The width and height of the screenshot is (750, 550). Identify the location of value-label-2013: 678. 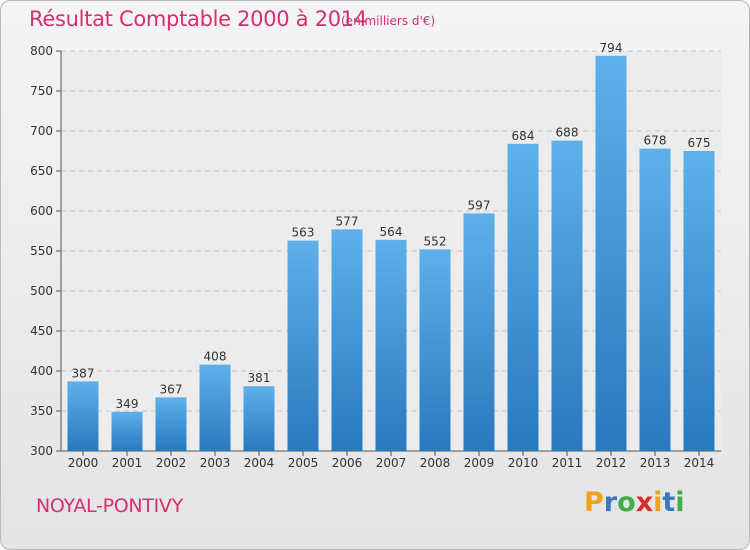
(655, 141).